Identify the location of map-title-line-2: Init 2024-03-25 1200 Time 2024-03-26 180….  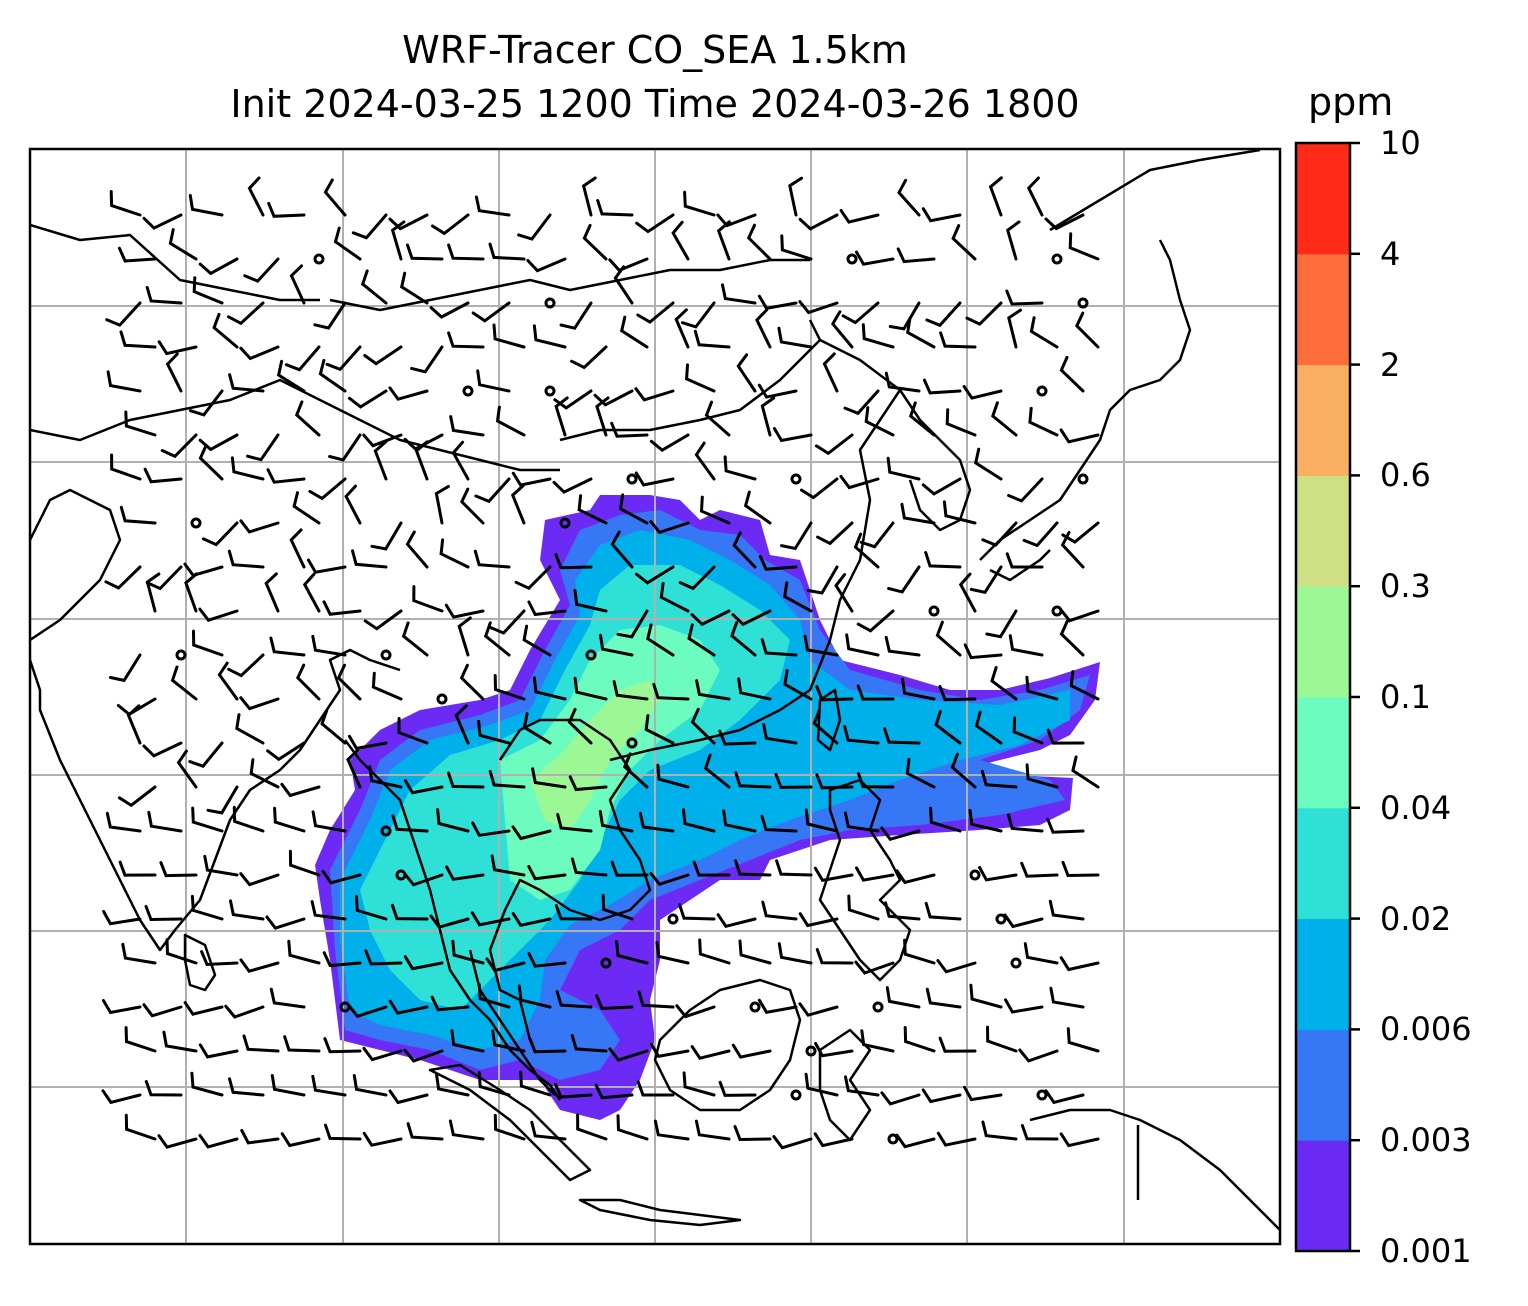
(655, 104).